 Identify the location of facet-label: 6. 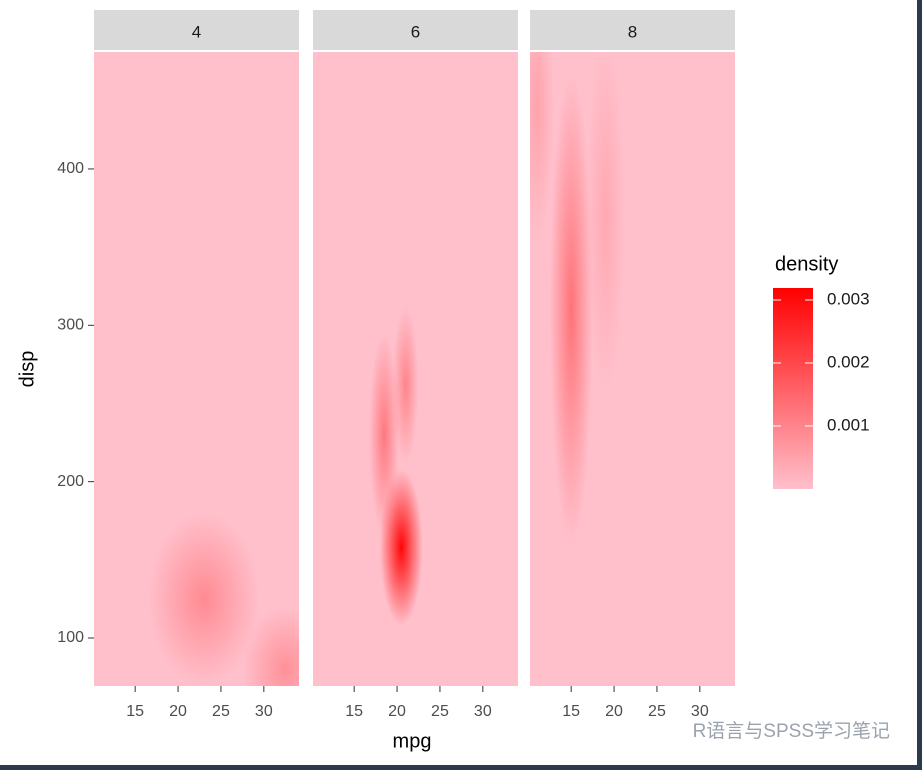
(415, 31).